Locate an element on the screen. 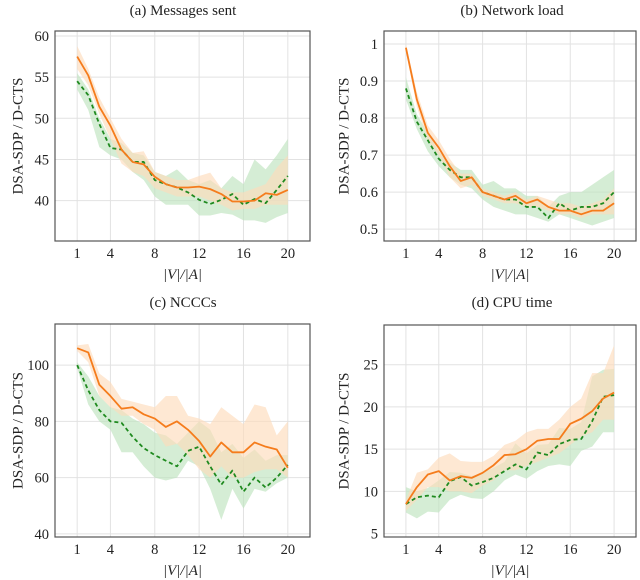  y-tick-label: 0.9 is located at coordinates (369, 82).